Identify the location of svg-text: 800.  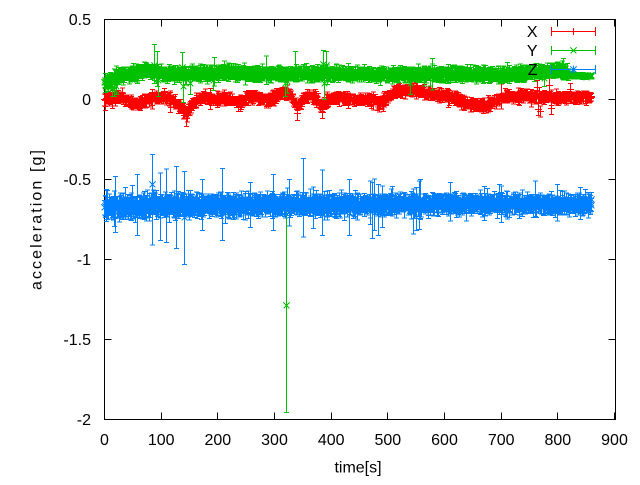
(557, 440).